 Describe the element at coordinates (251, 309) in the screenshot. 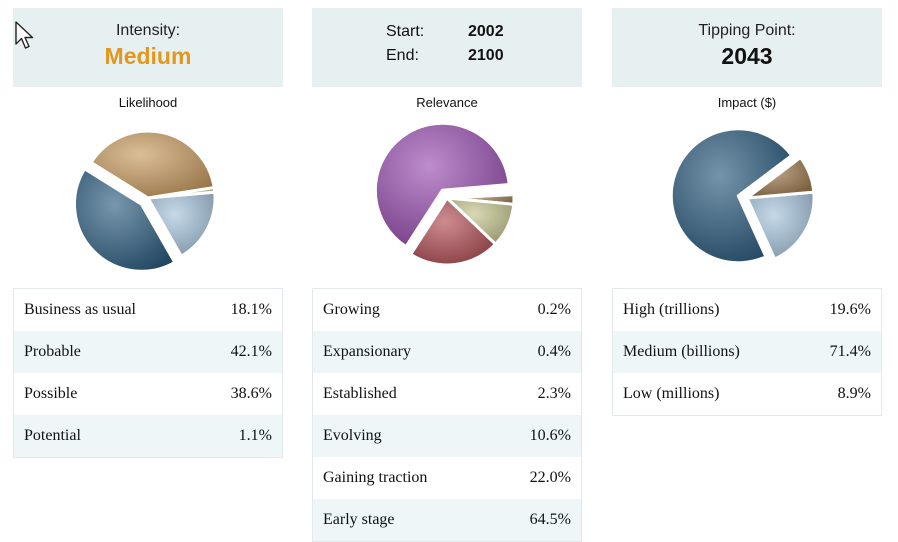

I see `row-value: 18.1%` at that location.